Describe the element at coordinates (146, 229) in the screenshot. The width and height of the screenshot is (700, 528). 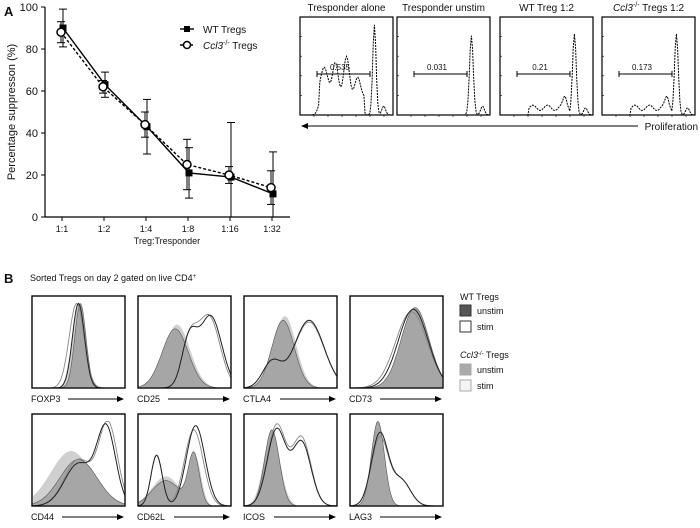
I see `x-tick-label: 1:4` at that location.